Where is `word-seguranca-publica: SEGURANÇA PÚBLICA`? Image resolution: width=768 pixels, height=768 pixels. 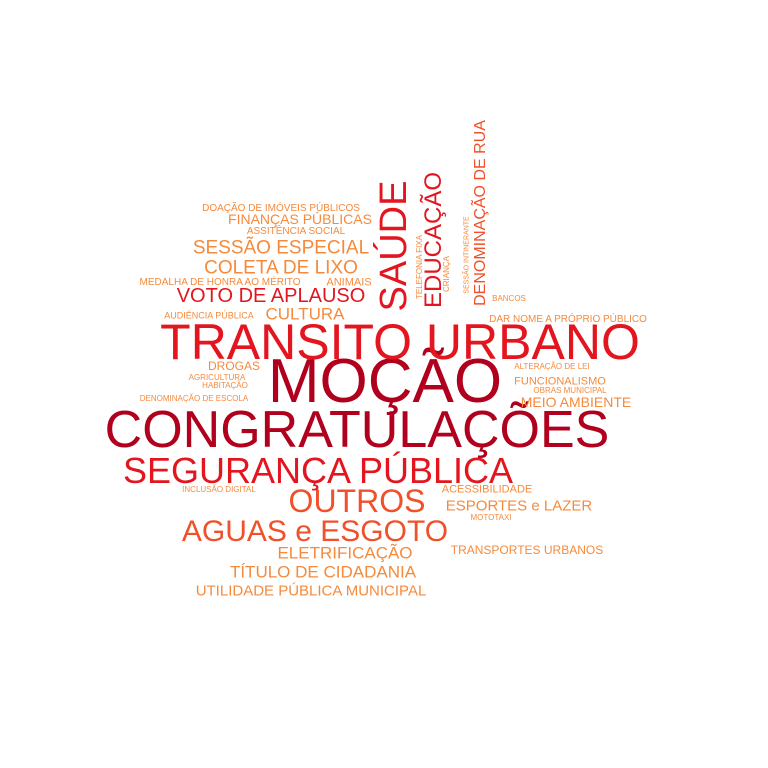 word-seguranca-publica: SEGURANÇA PÚBLICA is located at coordinates (318, 470).